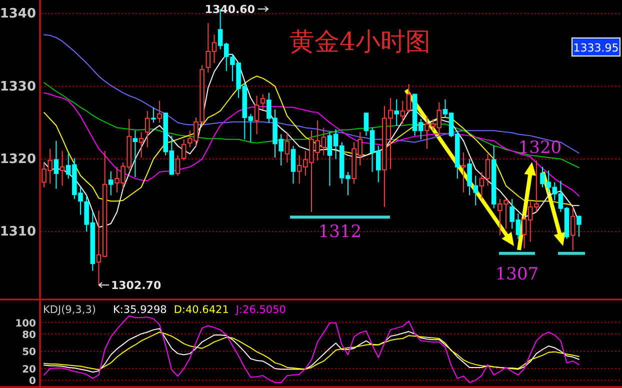  Describe the element at coordinates (29, 335) in the screenshot. I see `y-tick-label: 80` at that location.